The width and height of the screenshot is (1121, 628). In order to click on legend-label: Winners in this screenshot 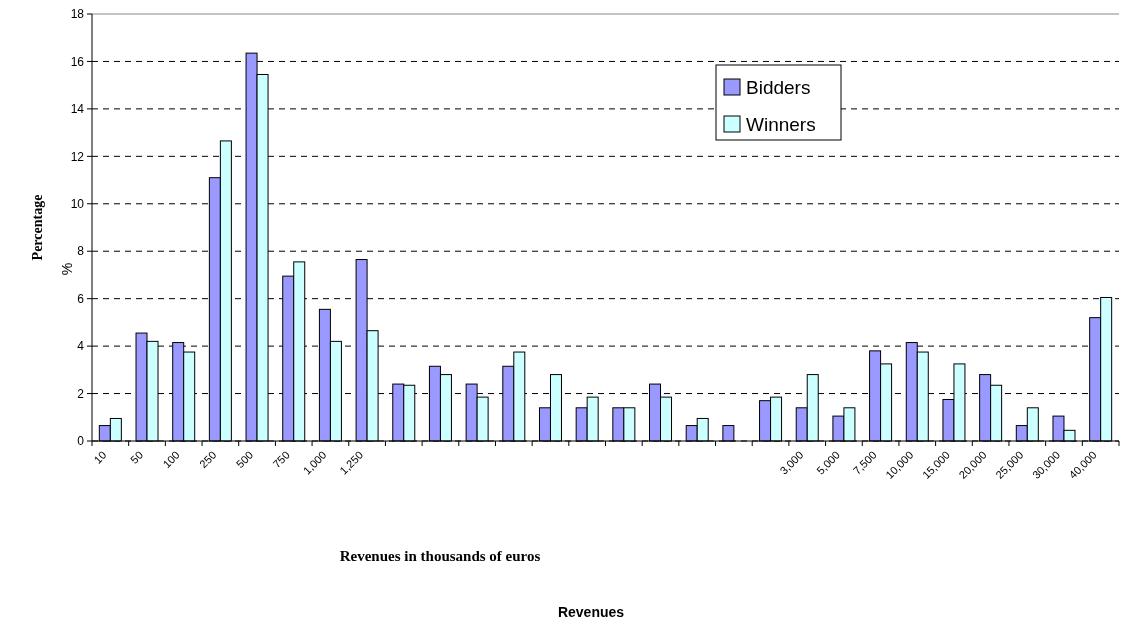, I will do `click(781, 124)`.